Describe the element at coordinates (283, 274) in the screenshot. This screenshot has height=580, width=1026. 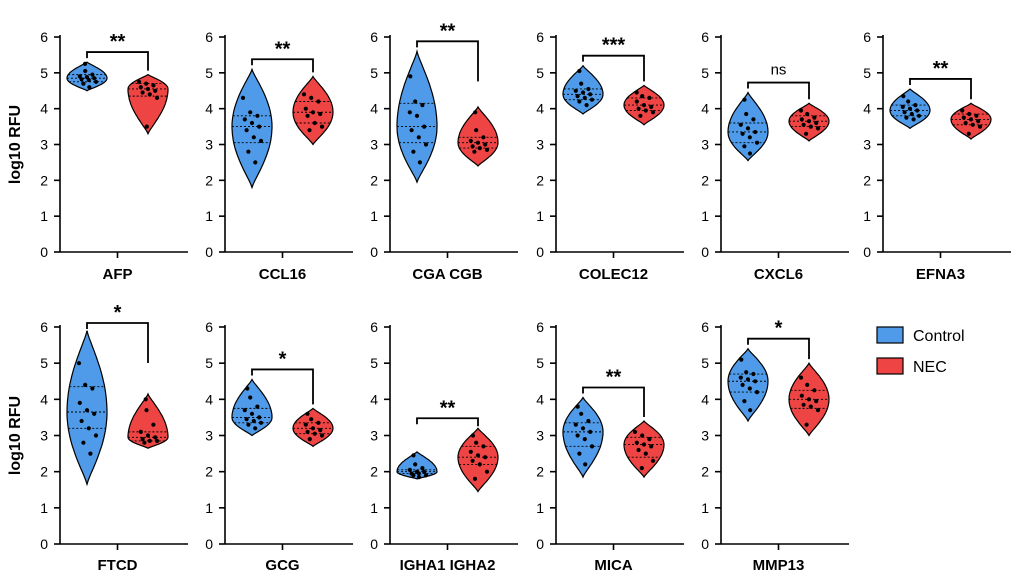
I see `category-label: CCL16` at that location.